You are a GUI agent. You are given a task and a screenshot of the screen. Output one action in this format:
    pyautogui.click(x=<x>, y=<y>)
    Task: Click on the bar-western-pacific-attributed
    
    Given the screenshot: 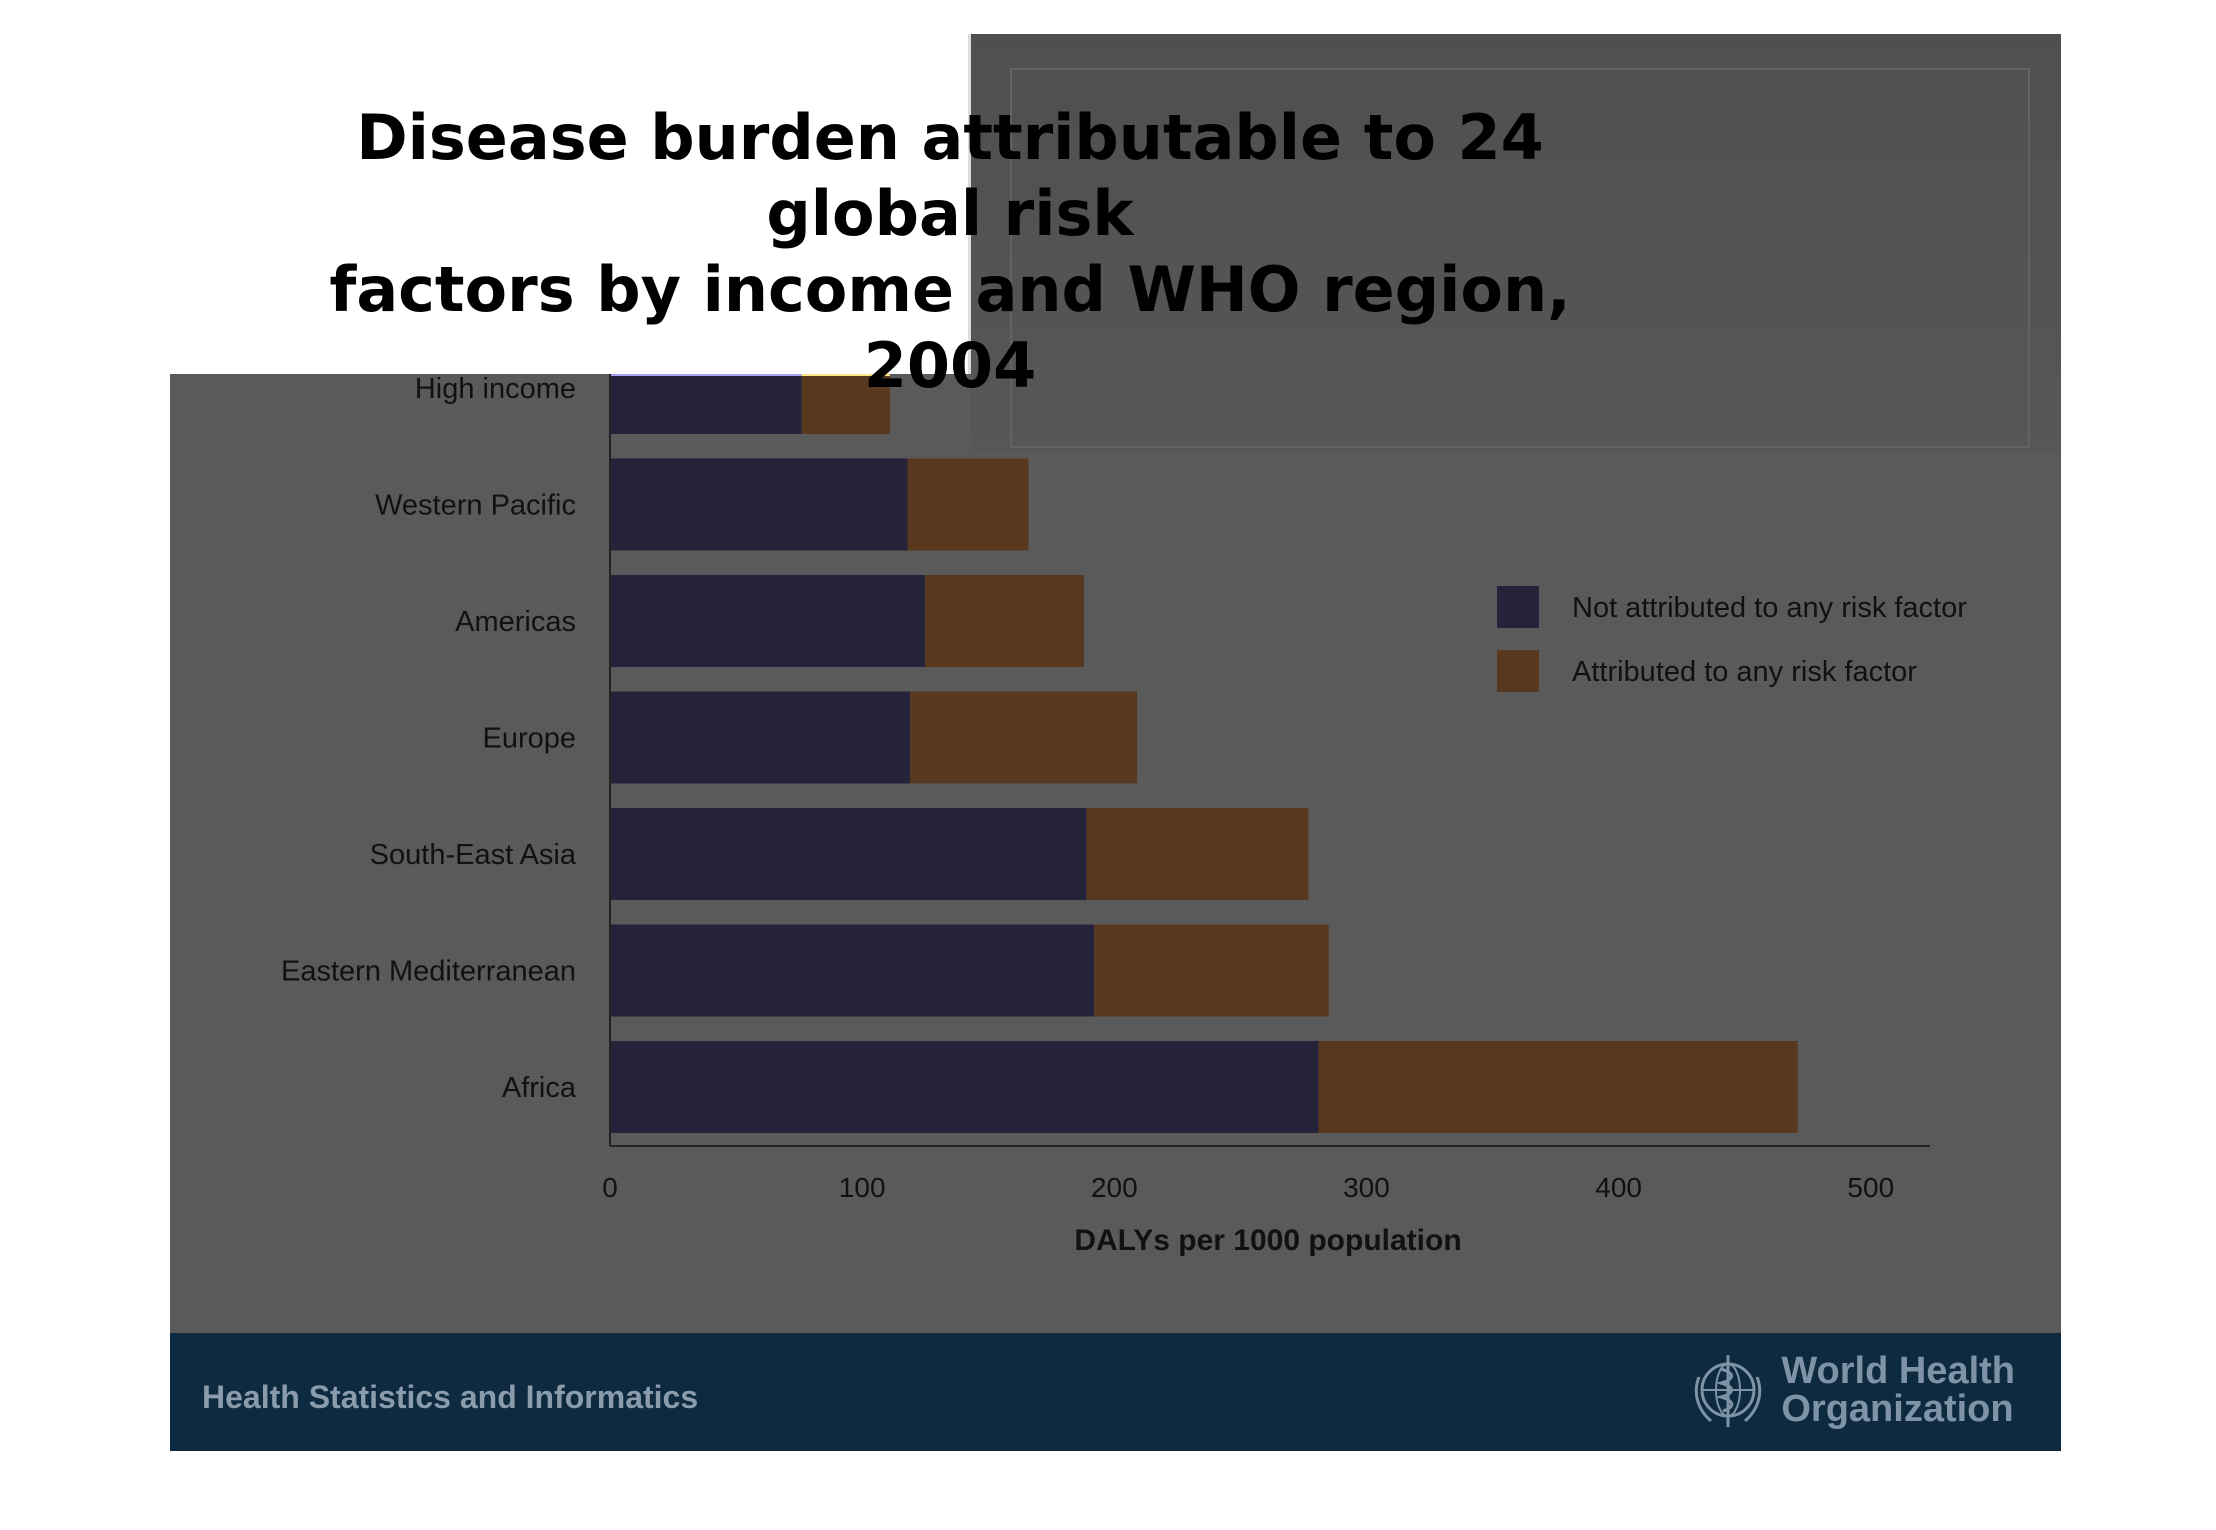 What is the action you would take?
    pyautogui.click(x=968, y=504)
    